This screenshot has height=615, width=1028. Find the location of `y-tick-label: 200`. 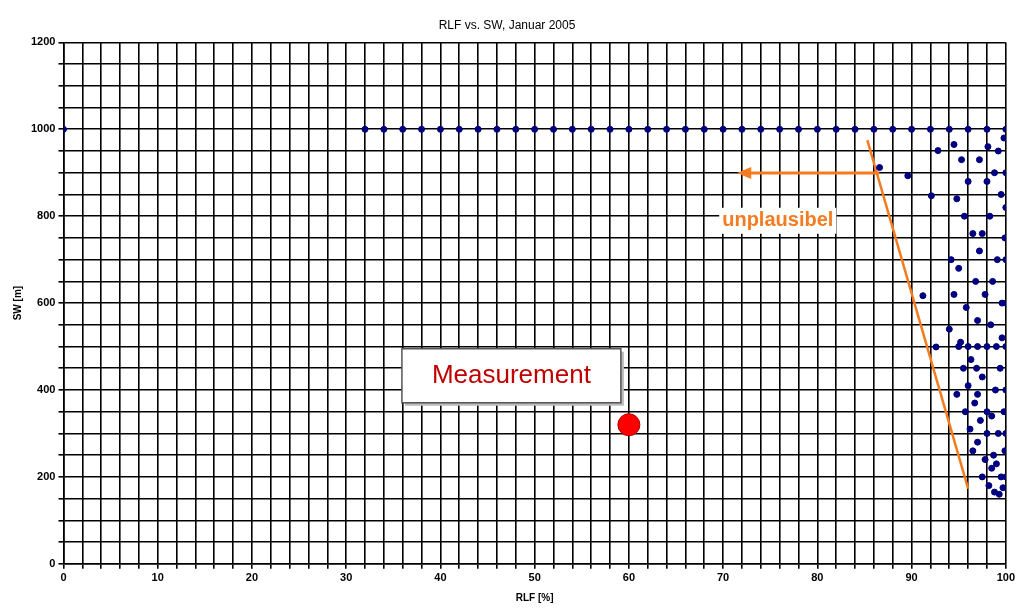

y-tick-label: 200 is located at coordinates (46, 475).